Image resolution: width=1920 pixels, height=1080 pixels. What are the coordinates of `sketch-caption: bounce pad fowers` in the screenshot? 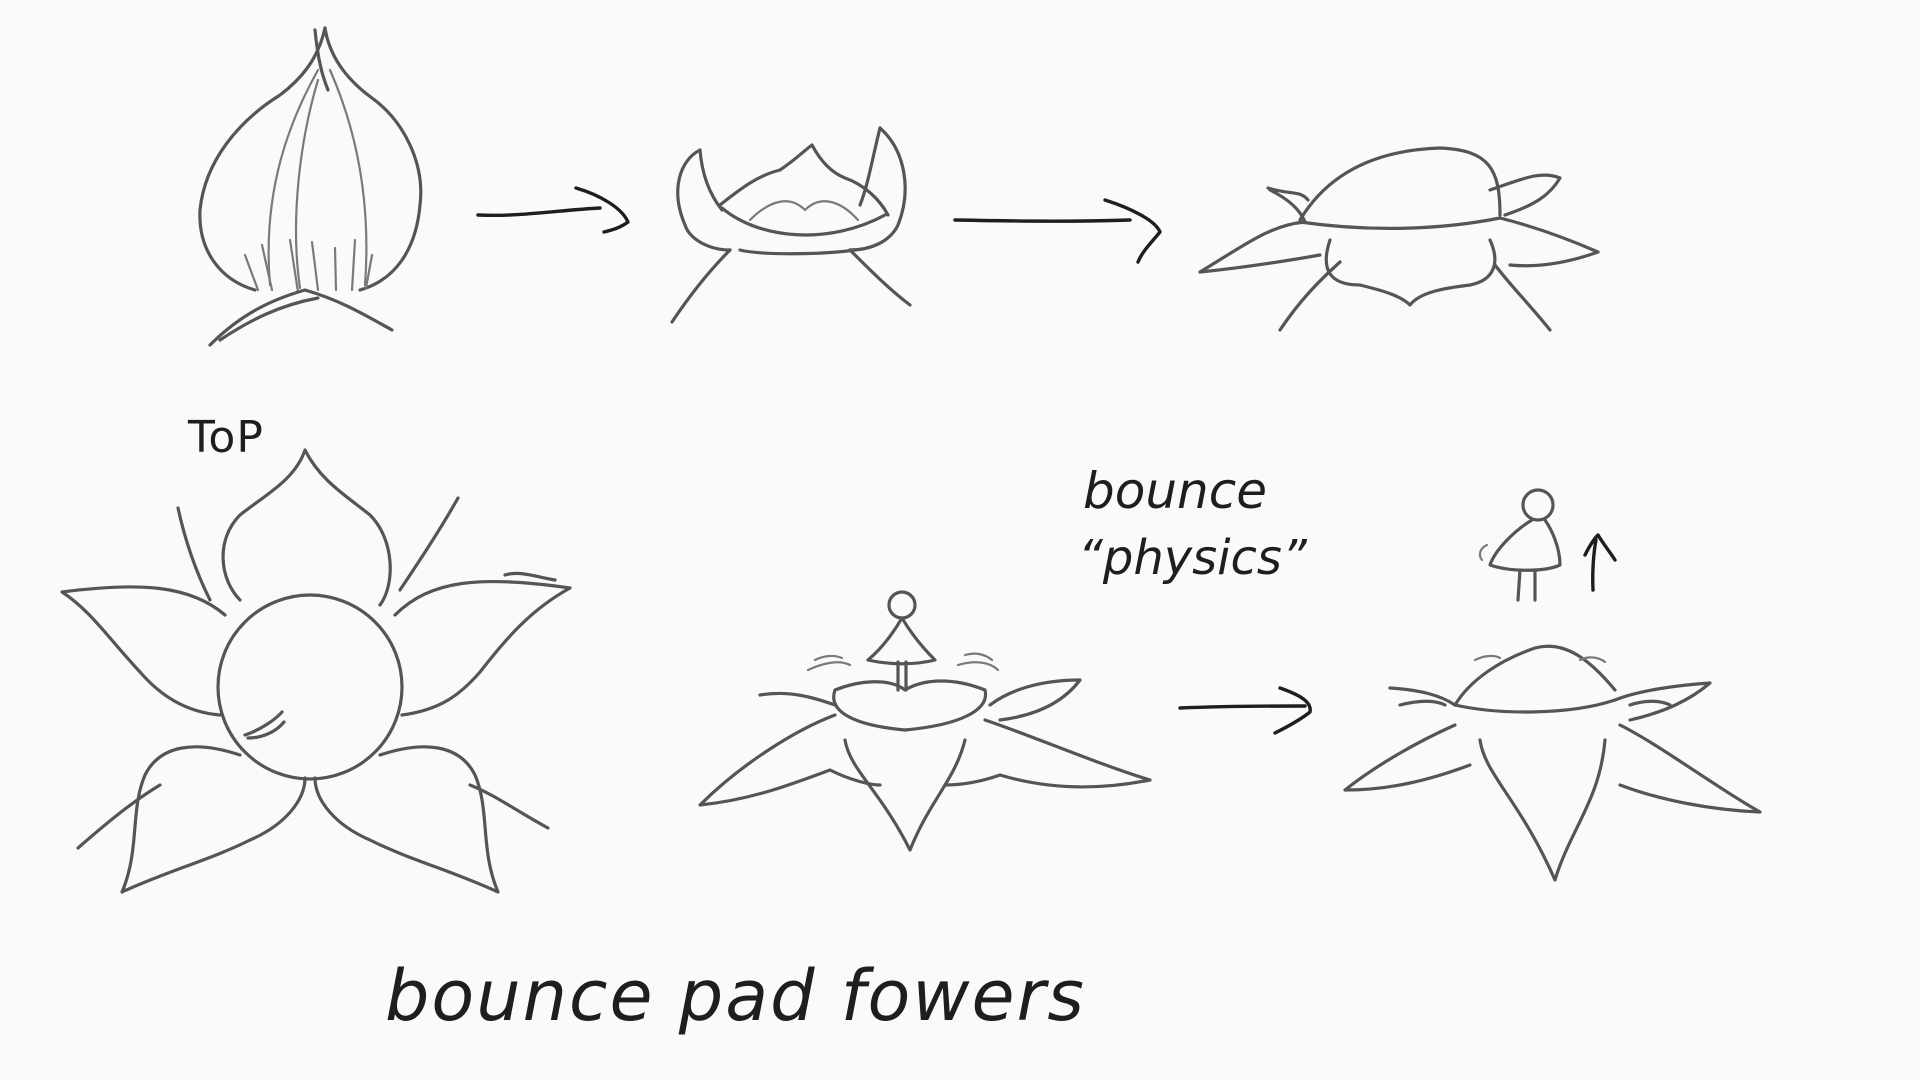 It's located at (735, 996).